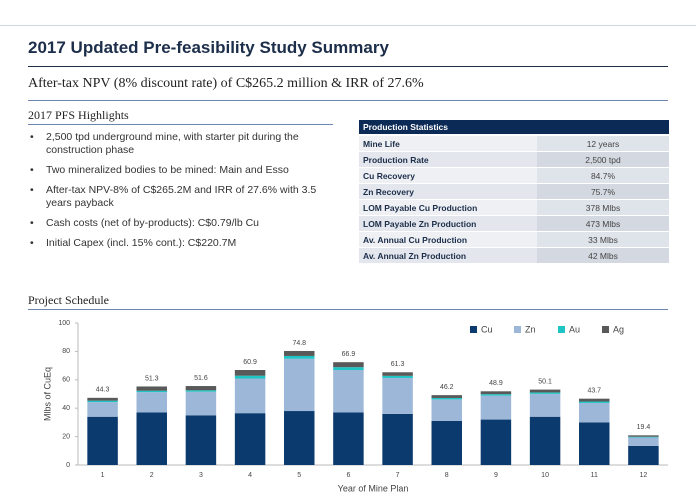 Image resolution: width=696 pixels, height=498 pixels. Describe the element at coordinates (299, 475) in the screenshot. I see `x-tick-label: 5` at that location.